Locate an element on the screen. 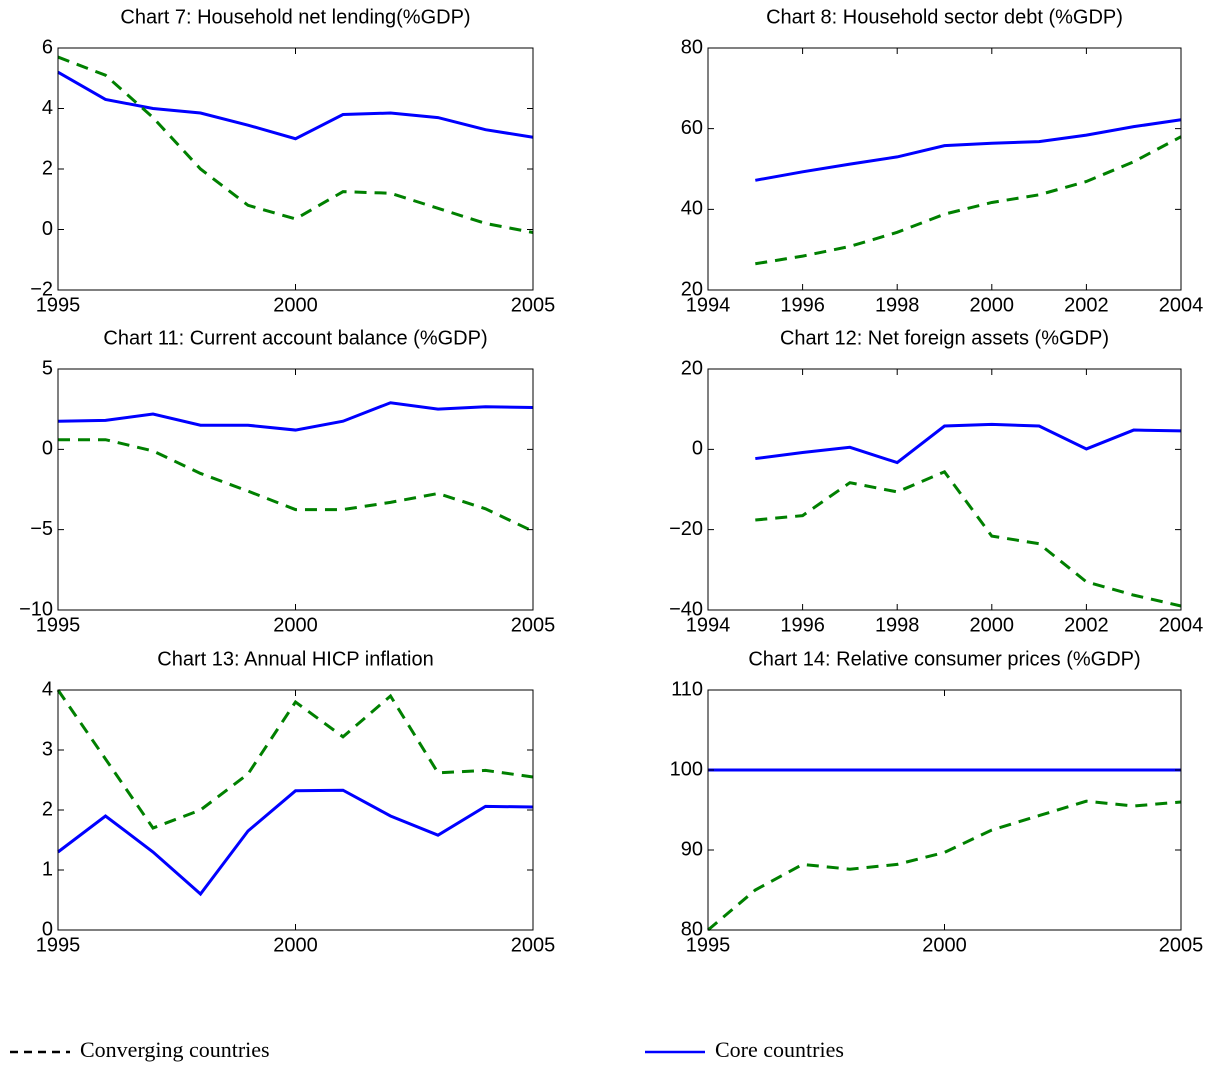 The image size is (1220, 1068). chart-title: Chart 13: Annual HICP inflation is located at coordinates (295, 659).